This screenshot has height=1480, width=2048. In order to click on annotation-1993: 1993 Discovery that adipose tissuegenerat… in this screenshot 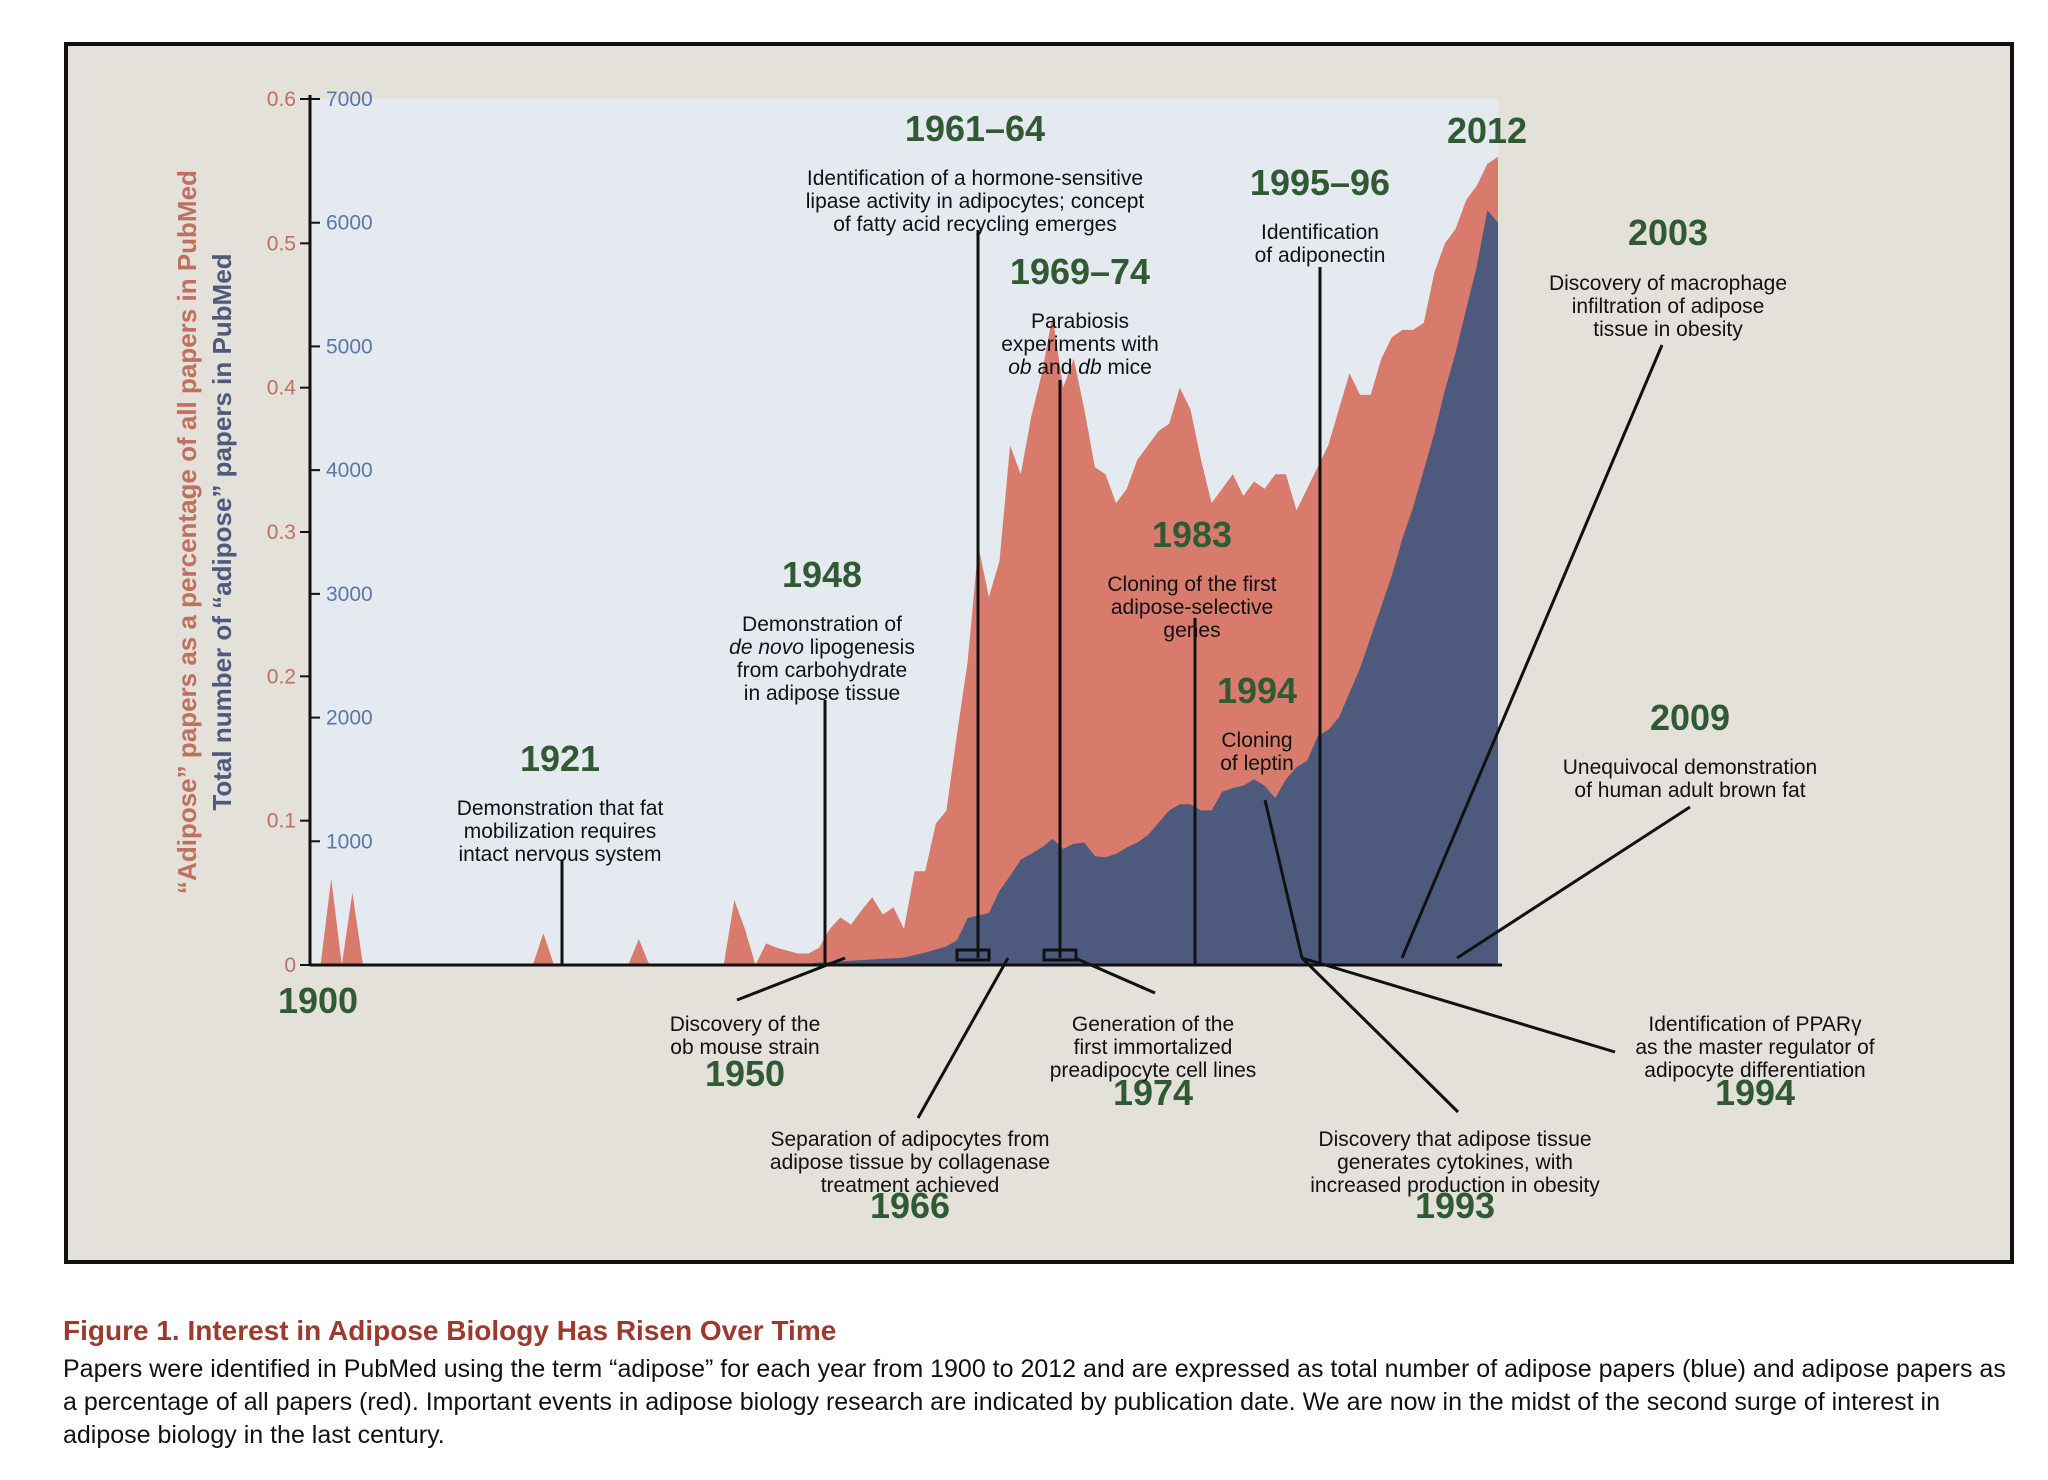, I will do `click(1455, 1177)`.